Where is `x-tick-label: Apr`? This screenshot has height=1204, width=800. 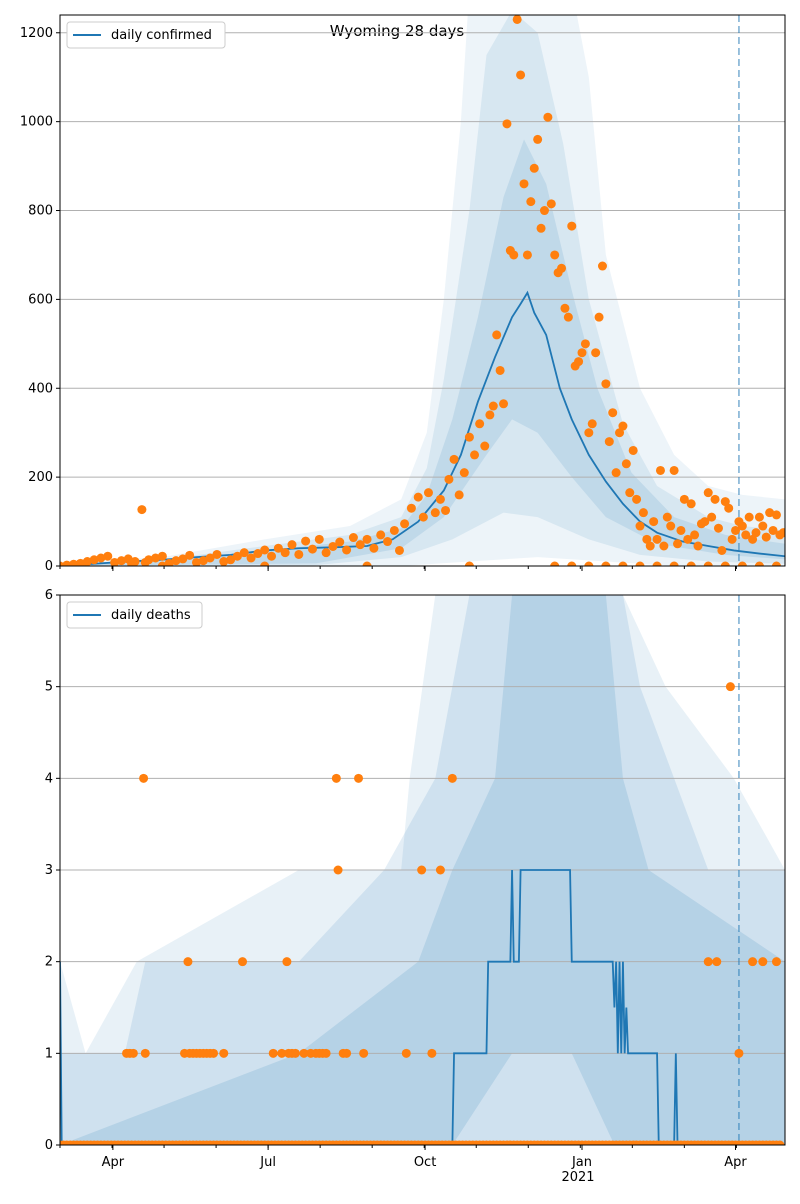 x-tick-label: Apr is located at coordinates (113, 1162).